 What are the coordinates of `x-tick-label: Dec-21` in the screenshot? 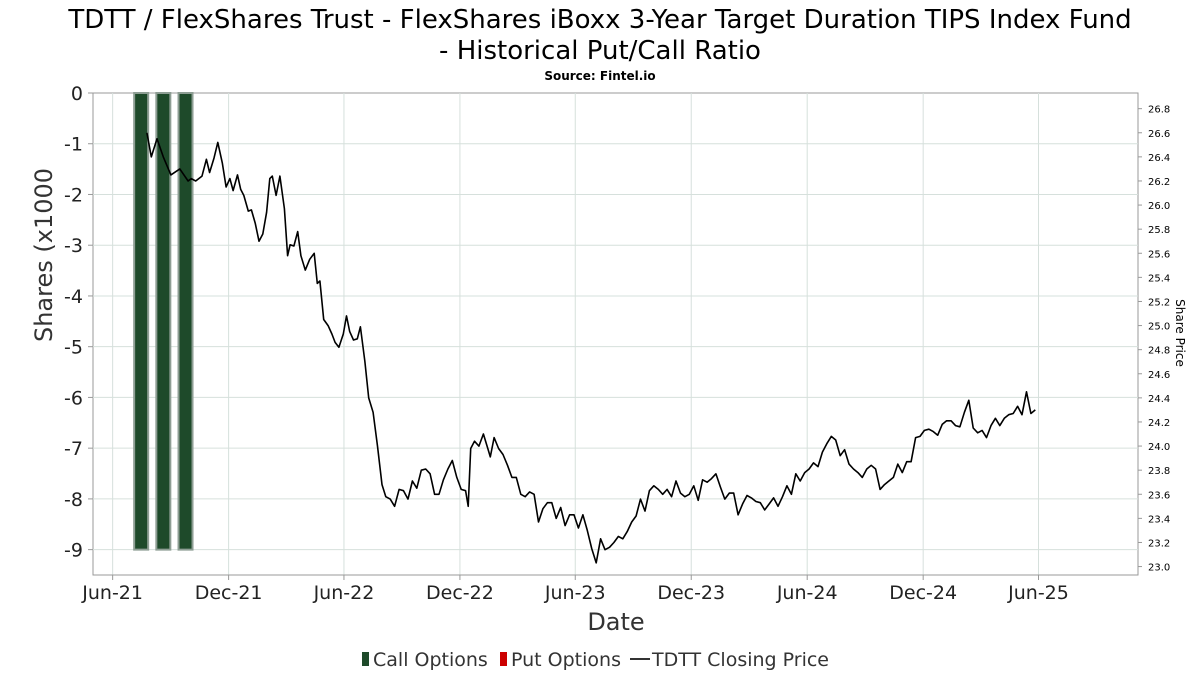 It's located at (229, 593).